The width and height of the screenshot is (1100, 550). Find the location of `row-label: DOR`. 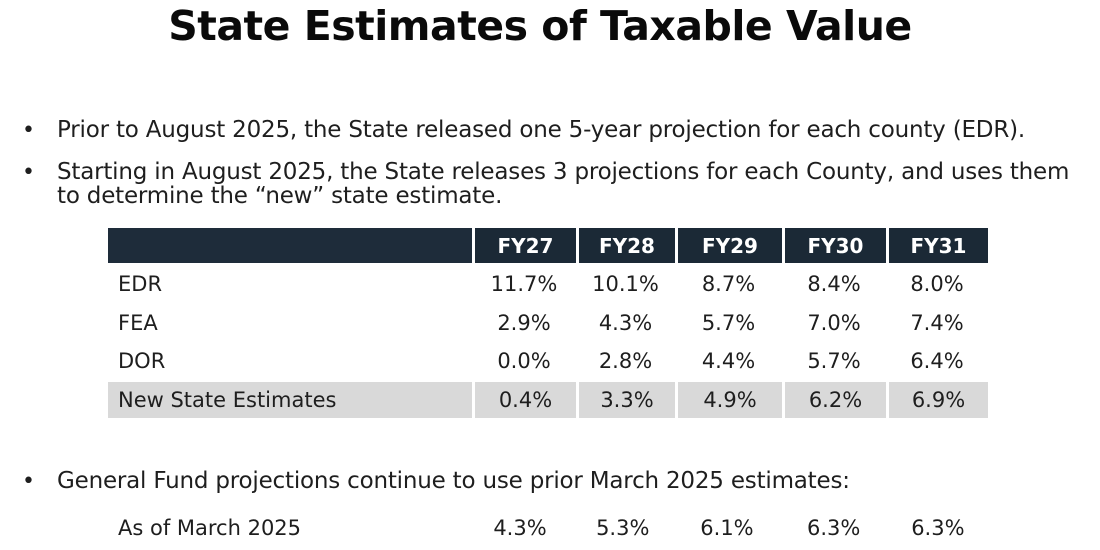

row-label: DOR is located at coordinates (142, 361).